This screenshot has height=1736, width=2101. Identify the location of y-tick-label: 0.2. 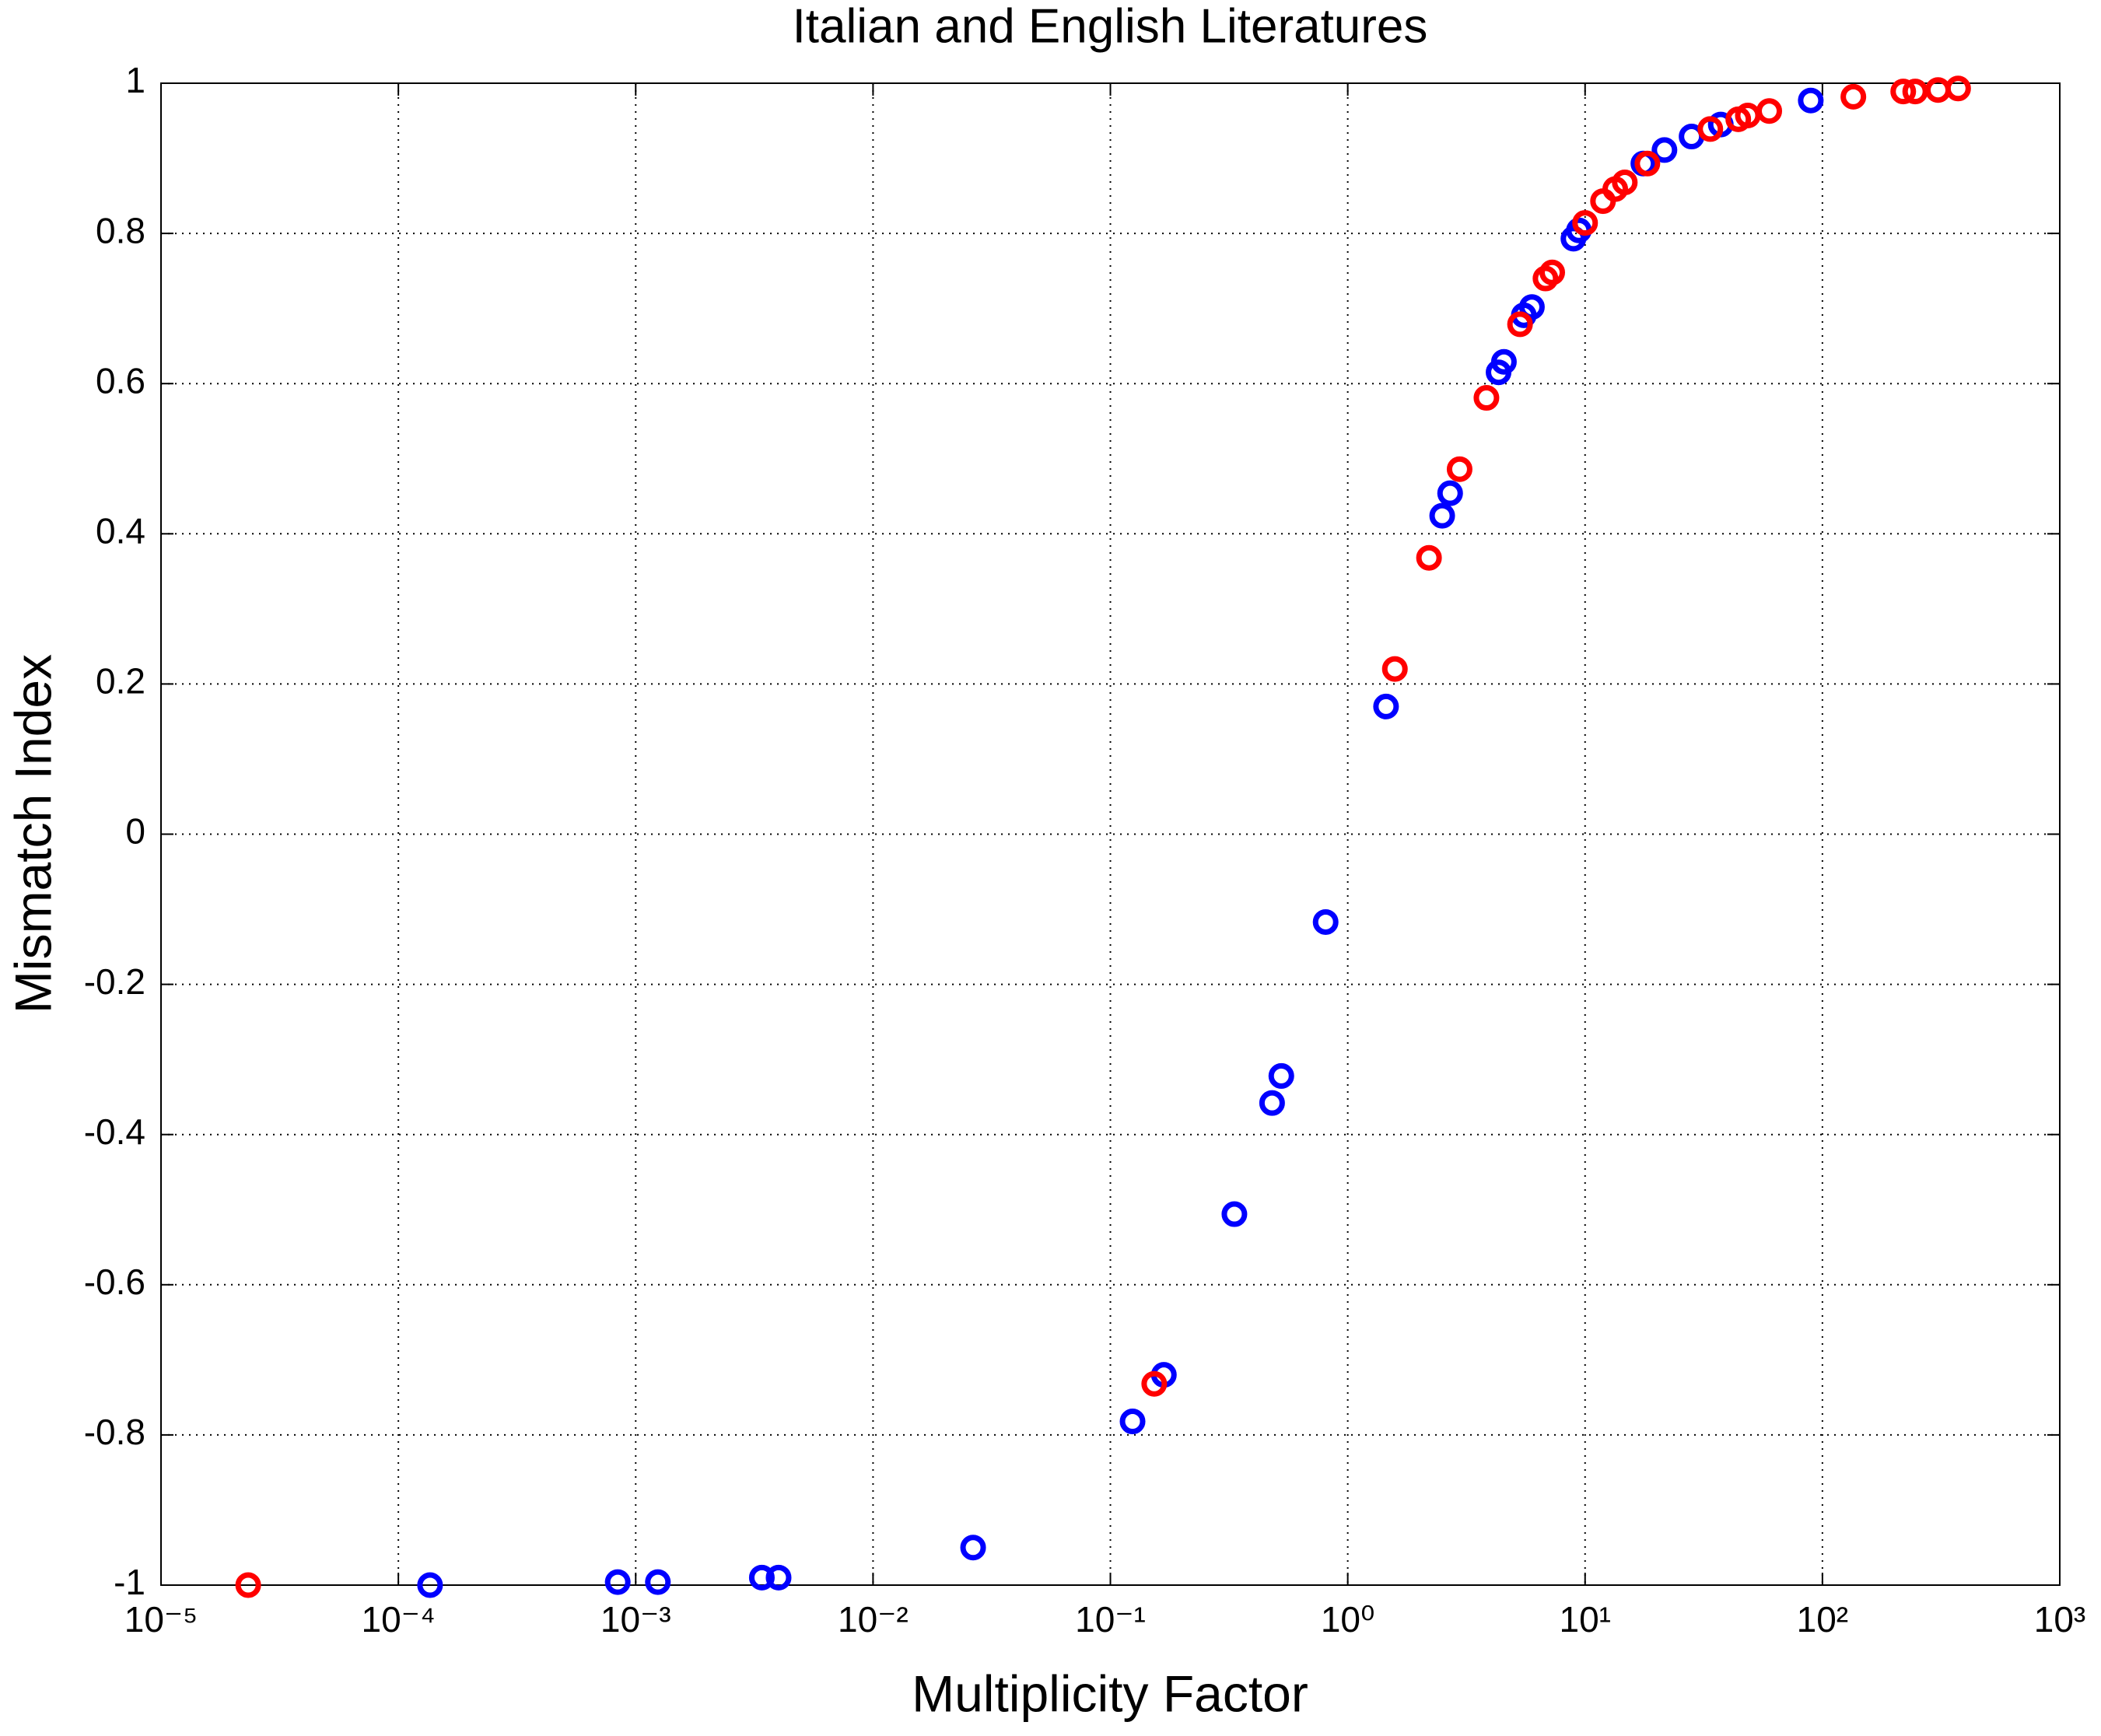
(120, 682).